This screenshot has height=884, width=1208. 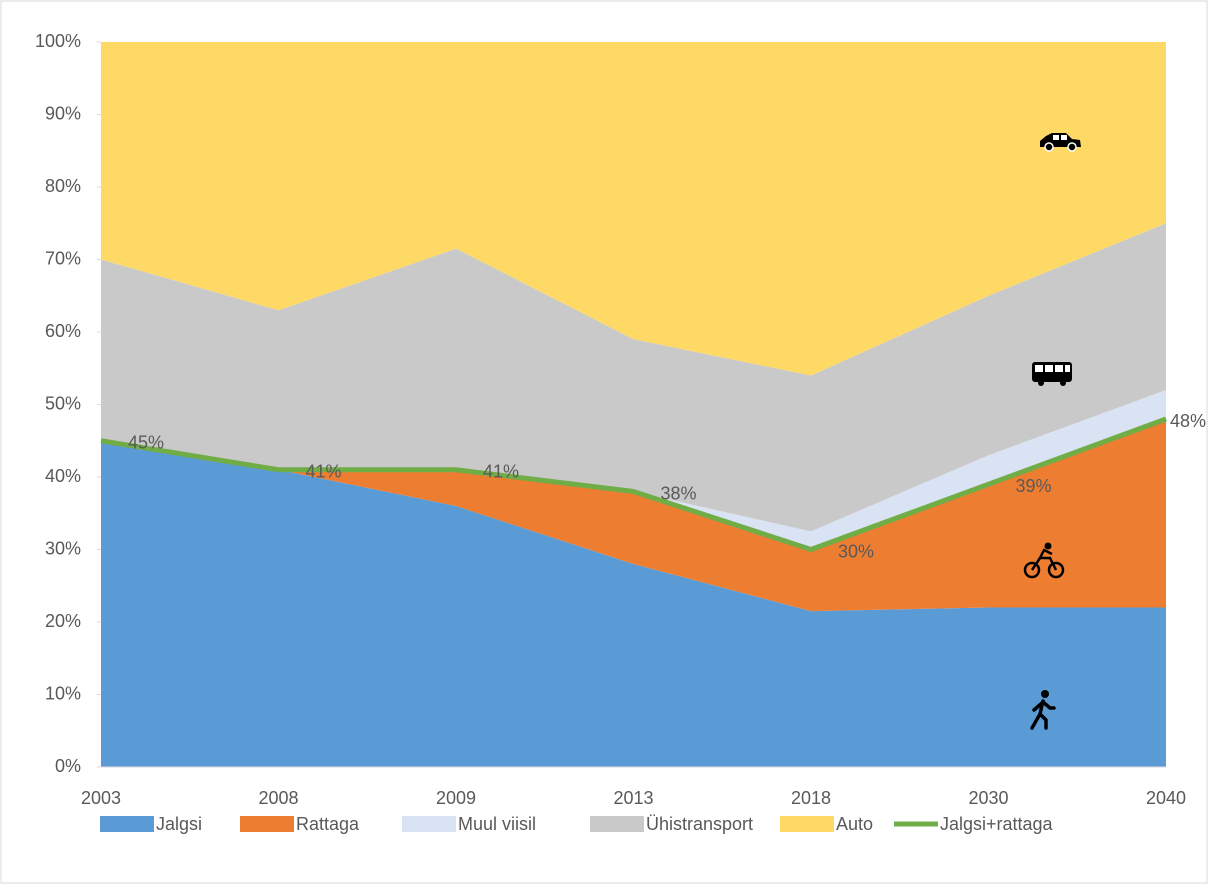 What do you see at coordinates (1044, 560) in the screenshot?
I see `bike-icon` at bounding box center [1044, 560].